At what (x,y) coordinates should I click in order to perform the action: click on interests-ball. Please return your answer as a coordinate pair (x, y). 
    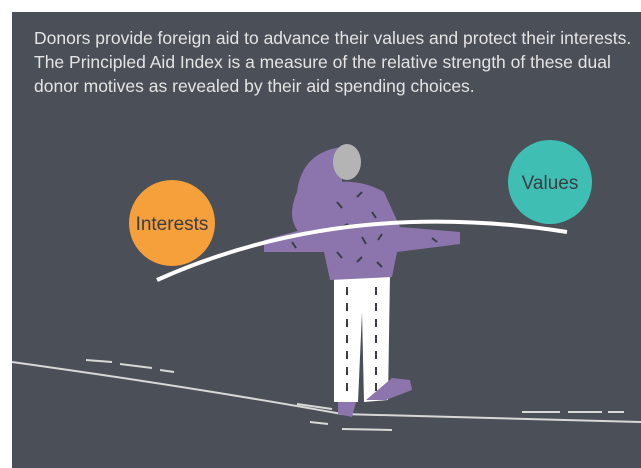
    Looking at the image, I should click on (172, 223).